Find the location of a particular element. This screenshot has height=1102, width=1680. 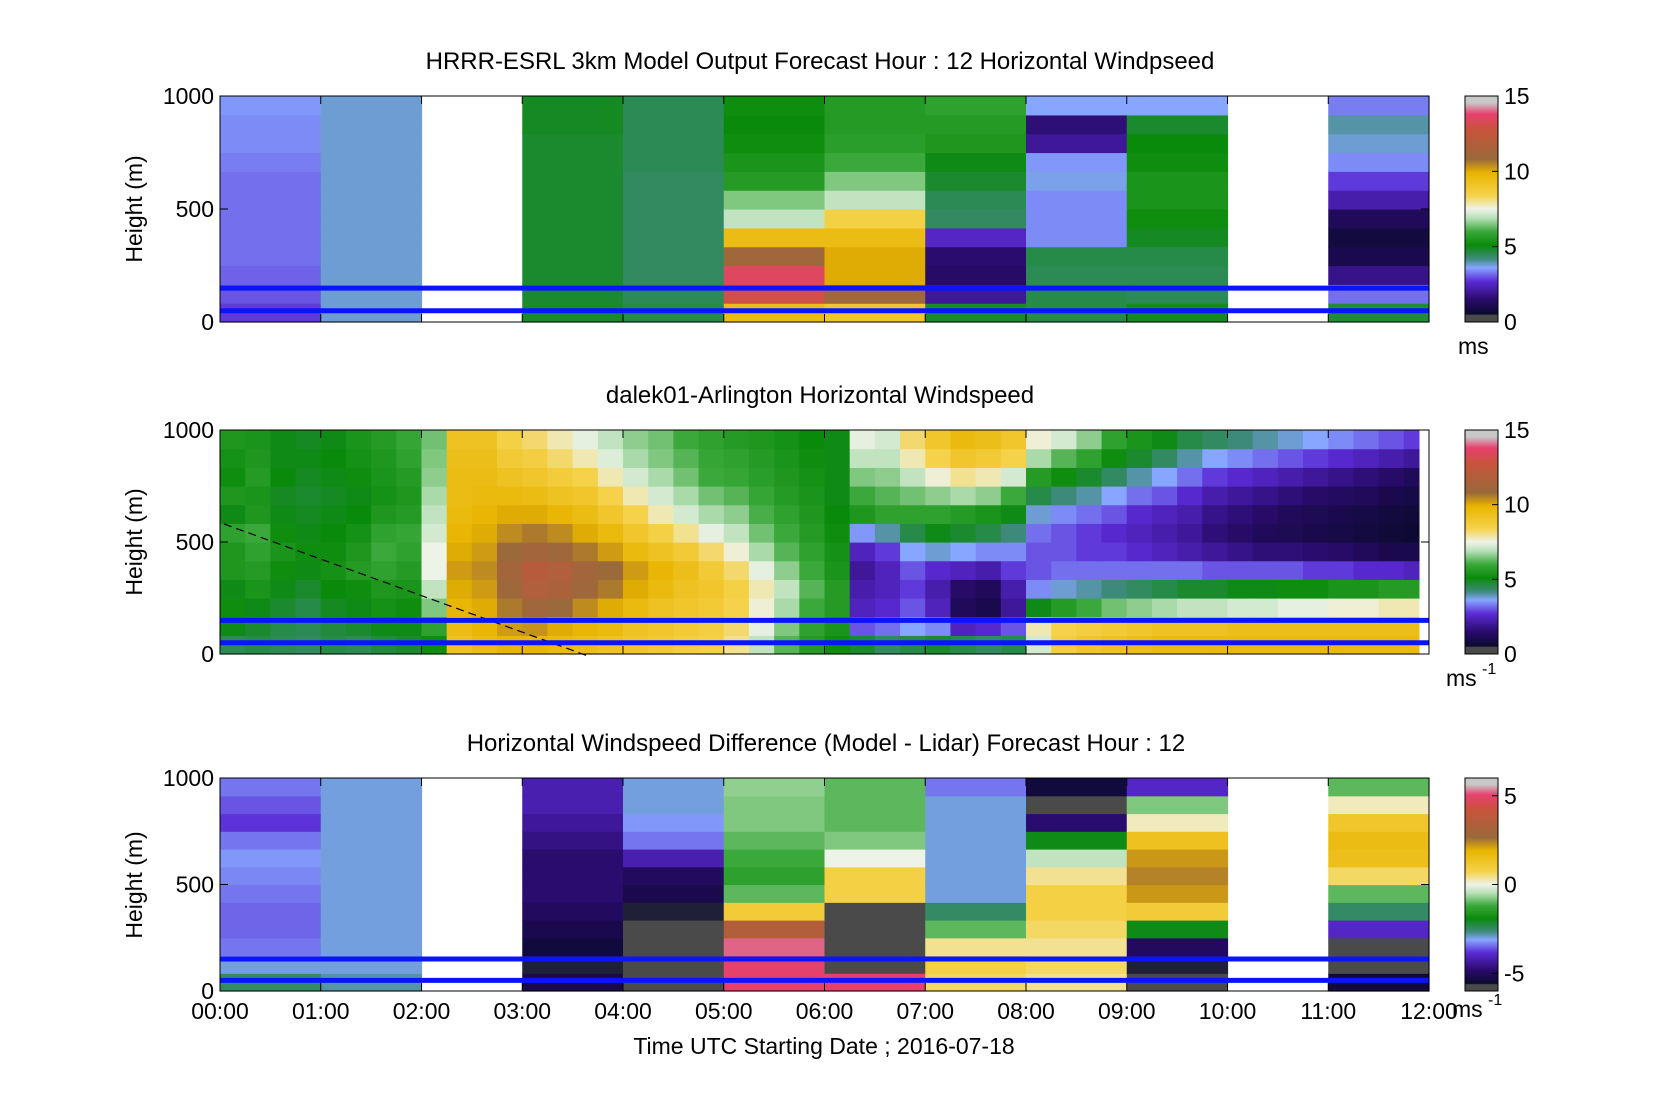

colorbar-tick-label: 15 is located at coordinates (1517, 430).